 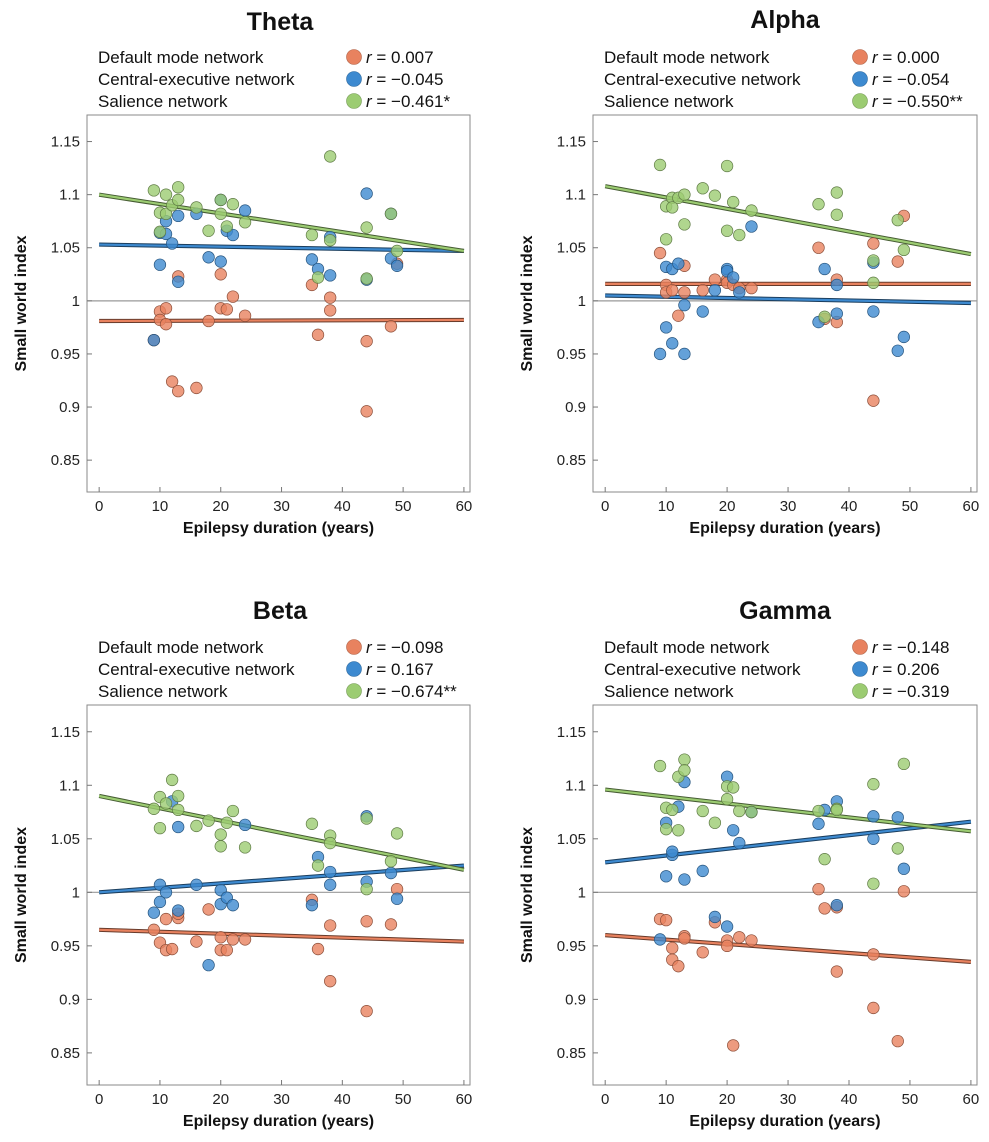 I want to click on y-tick-label: 0.95, so click(x=571, y=946).